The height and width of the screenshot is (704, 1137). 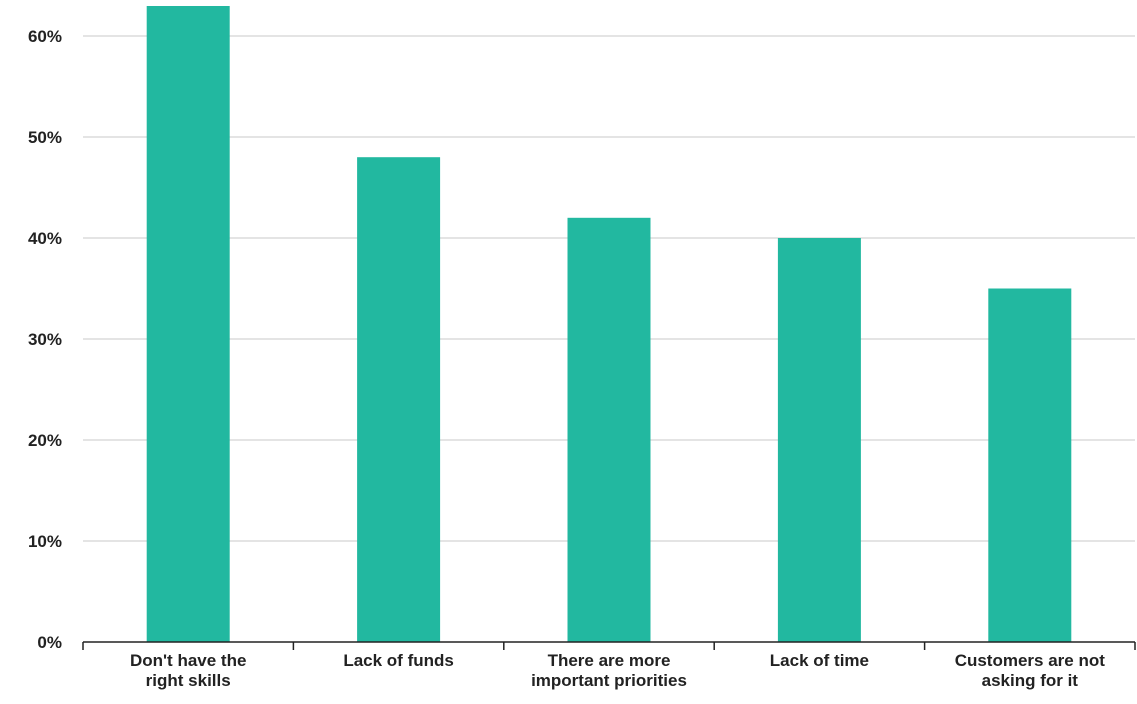 What do you see at coordinates (188, 660) in the screenshot?
I see `x-category-label-line: Don't have the` at bounding box center [188, 660].